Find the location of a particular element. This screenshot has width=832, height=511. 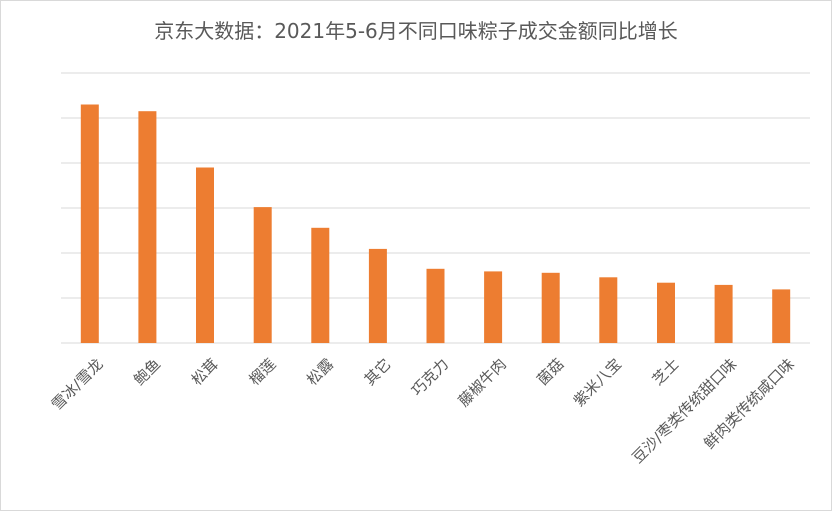

x-tick-label: 藤椒牛肉 is located at coordinates (482, 382).